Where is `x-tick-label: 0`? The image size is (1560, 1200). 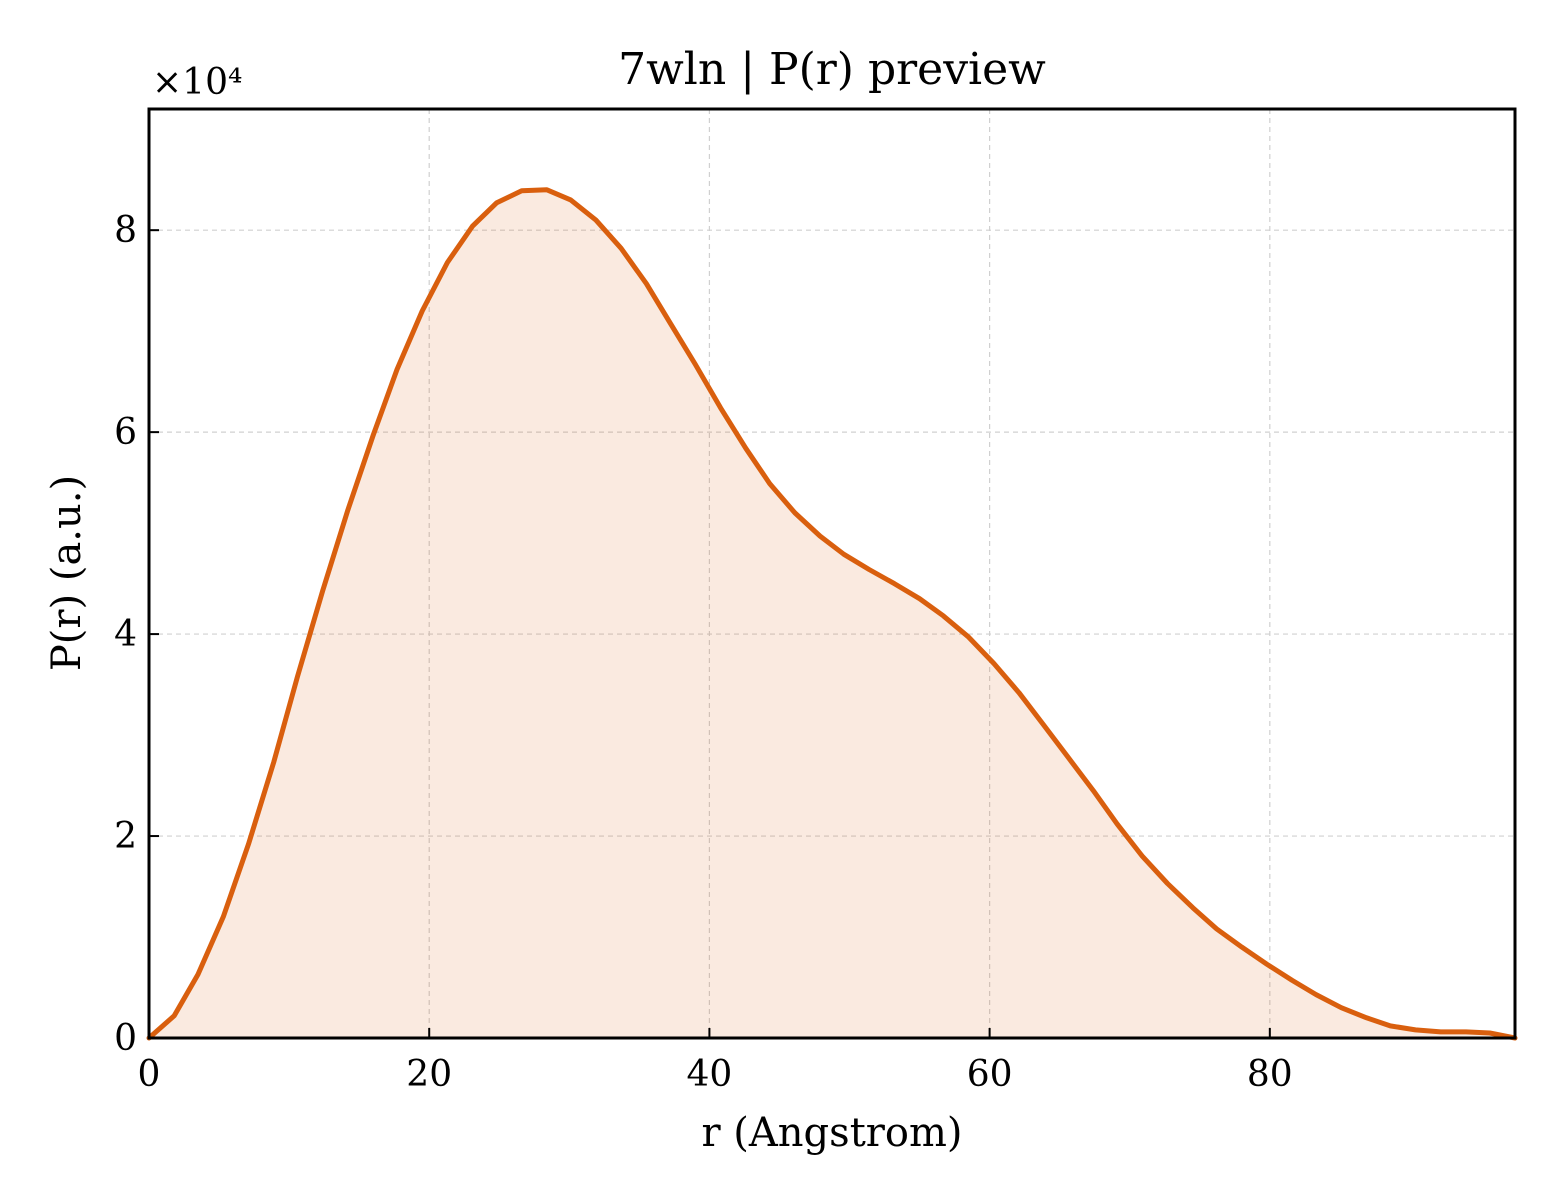 x-tick-label: 0 is located at coordinates (149, 1074).